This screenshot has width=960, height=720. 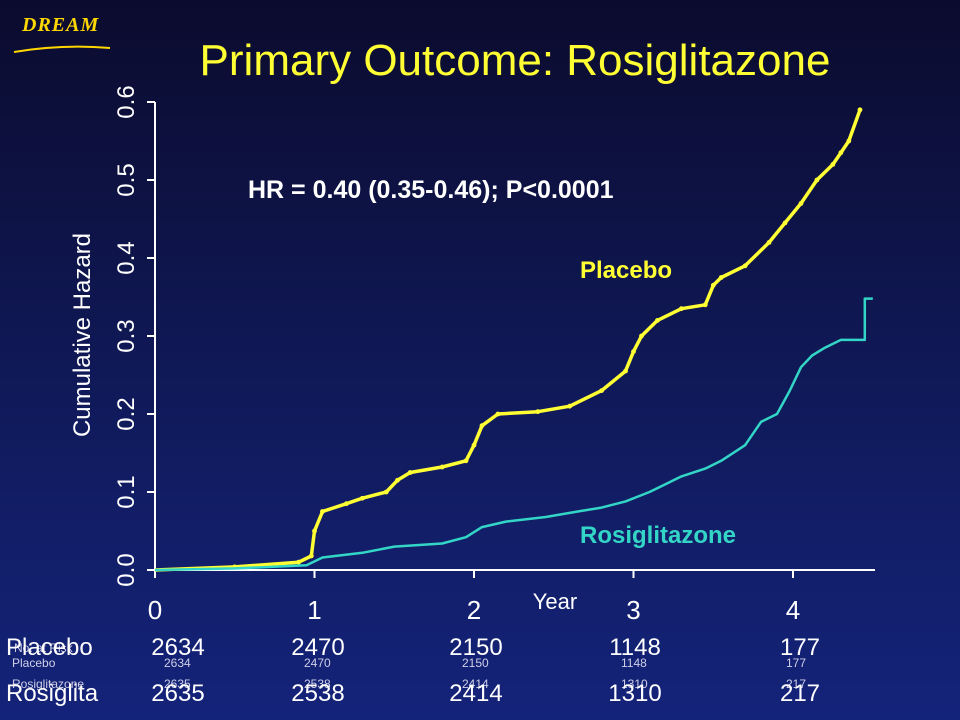 What do you see at coordinates (126, 569) in the screenshot?
I see `y-tick-label: 0.0` at bounding box center [126, 569].